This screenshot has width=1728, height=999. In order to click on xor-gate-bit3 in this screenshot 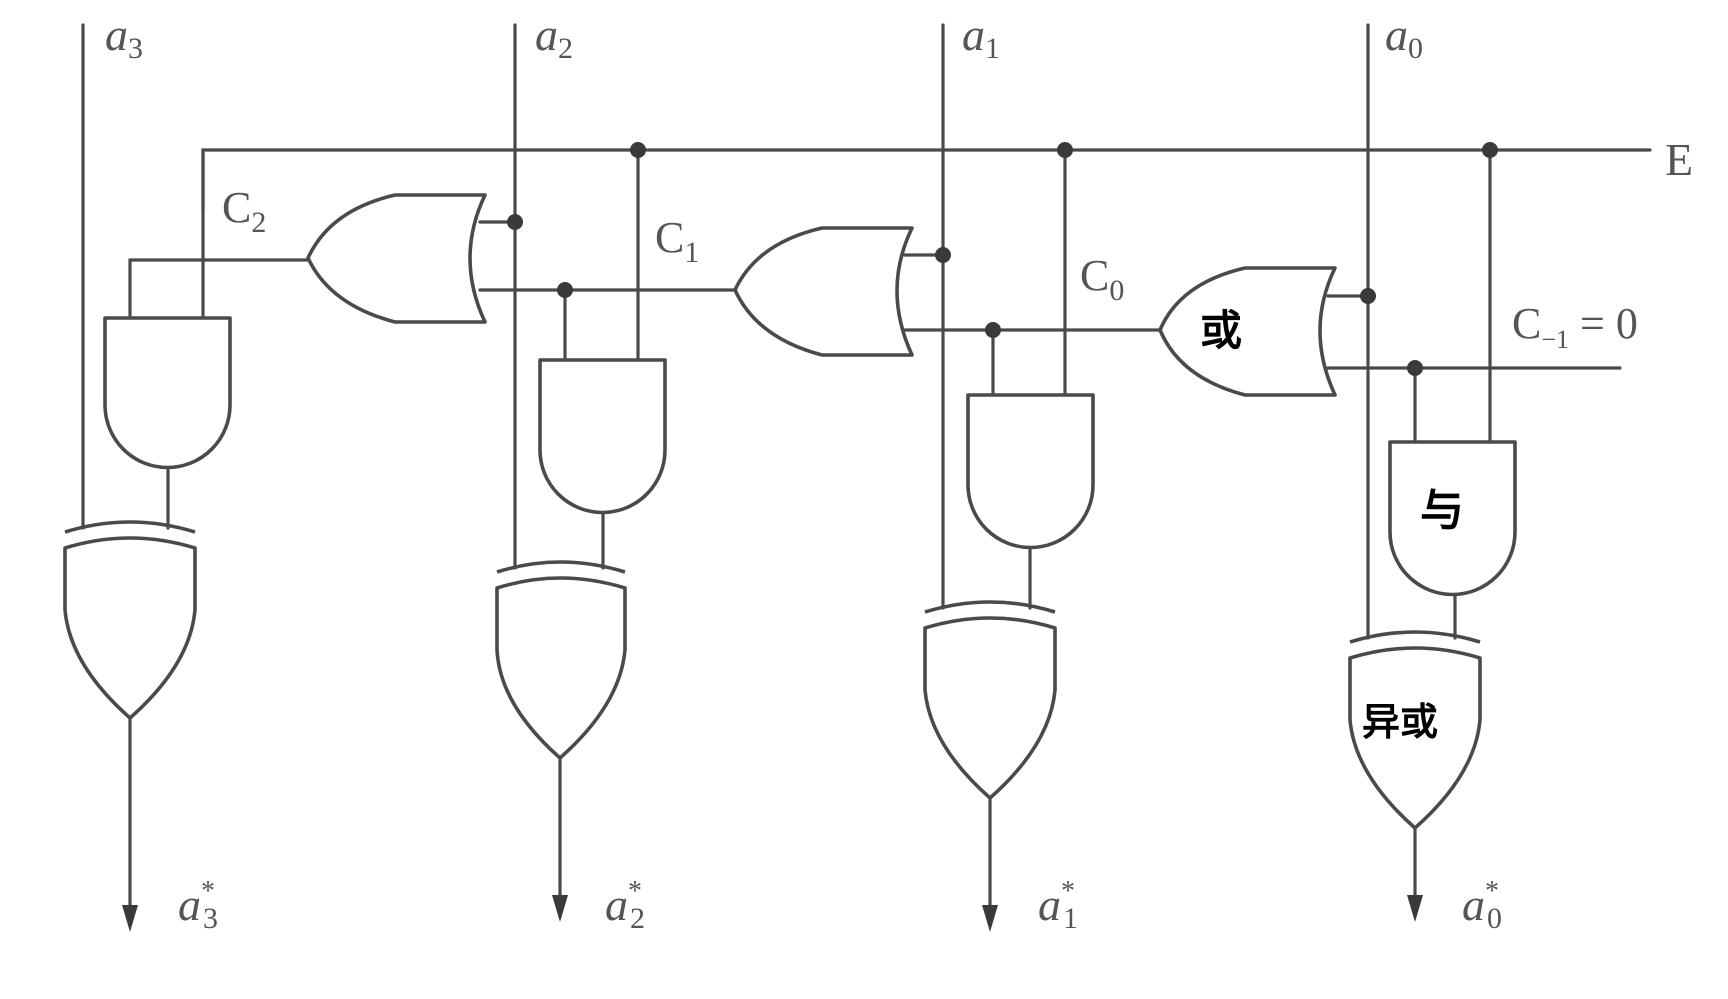, I will do `click(130, 628)`.